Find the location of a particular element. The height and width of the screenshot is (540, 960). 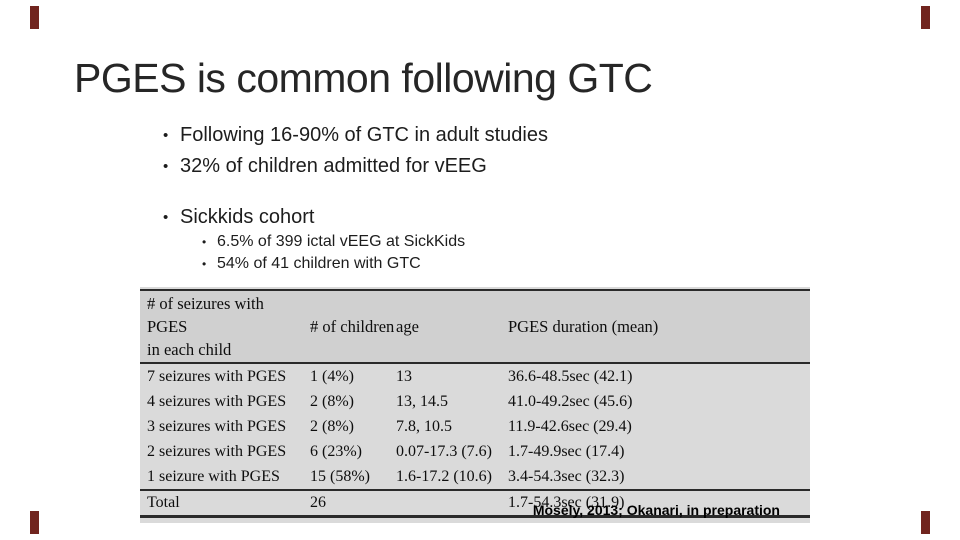

table-cell: Total is located at coordinates (221, 503).